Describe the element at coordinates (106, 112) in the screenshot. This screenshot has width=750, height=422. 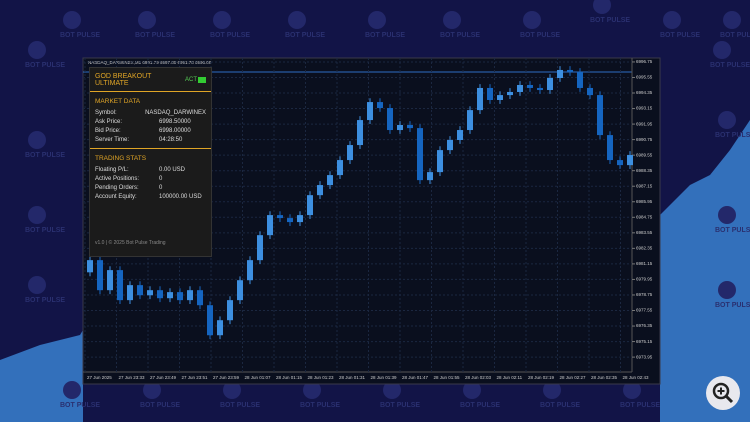
I see `info-label: Symbol:` at that location.